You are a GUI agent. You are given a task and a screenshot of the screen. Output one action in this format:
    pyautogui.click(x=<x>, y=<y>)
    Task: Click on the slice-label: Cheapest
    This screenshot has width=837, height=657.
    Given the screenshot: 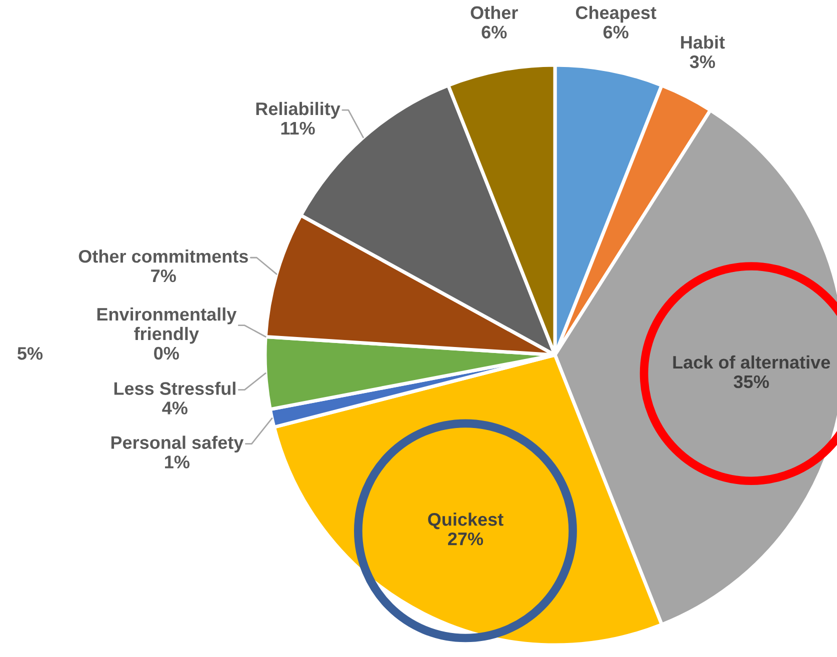 What is the action you would take?
    pyautogui.click(x=616, y=14)
    